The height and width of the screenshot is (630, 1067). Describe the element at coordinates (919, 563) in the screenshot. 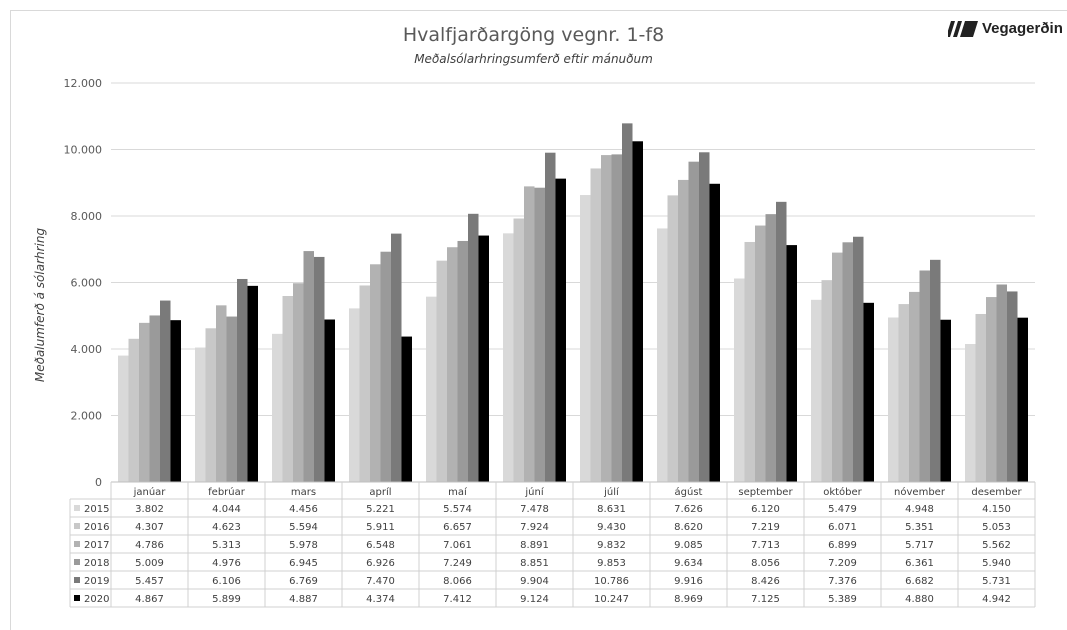

I see `data-label: 6.361` at that location.